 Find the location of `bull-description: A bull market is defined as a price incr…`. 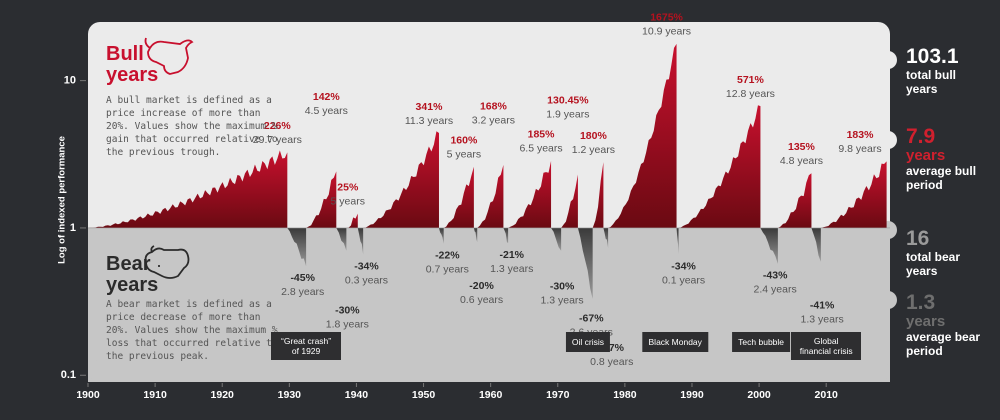

bull-description: A bull market is defined as a price incr… is located at coordinates (192, 126).